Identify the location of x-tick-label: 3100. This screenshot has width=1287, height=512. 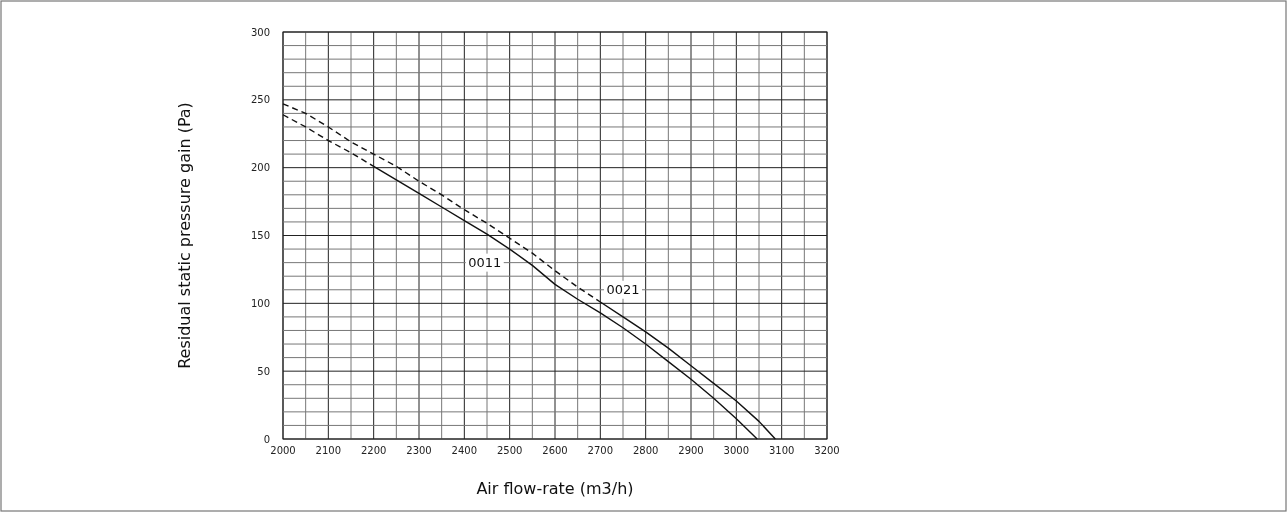
(781, 450).